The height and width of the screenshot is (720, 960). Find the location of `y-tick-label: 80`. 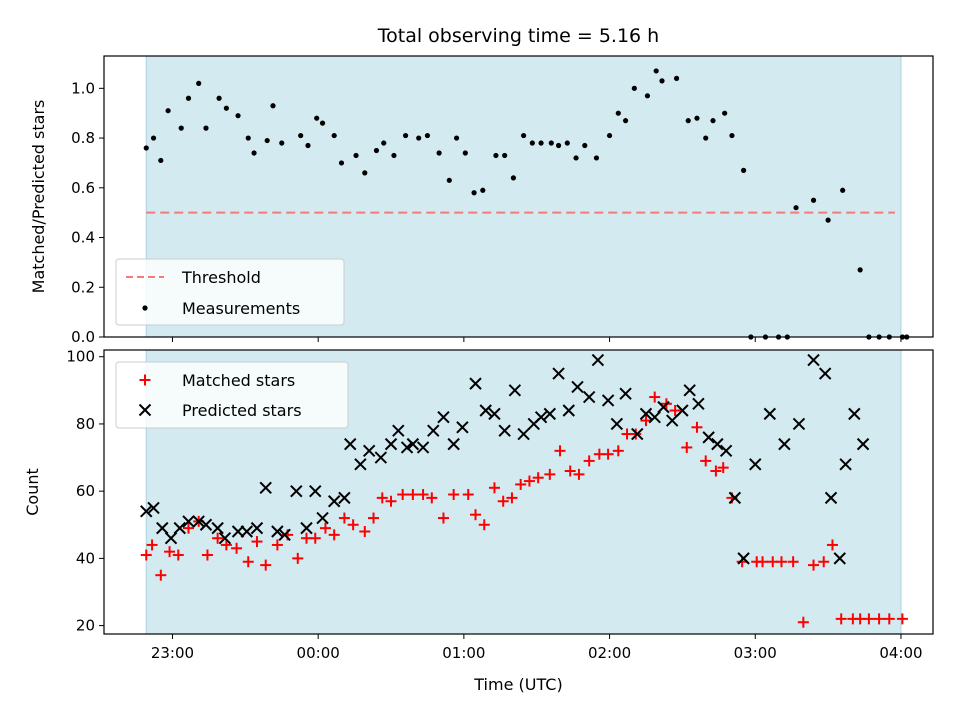

y-tick-label: 80 is located at coordinates (85, 424).